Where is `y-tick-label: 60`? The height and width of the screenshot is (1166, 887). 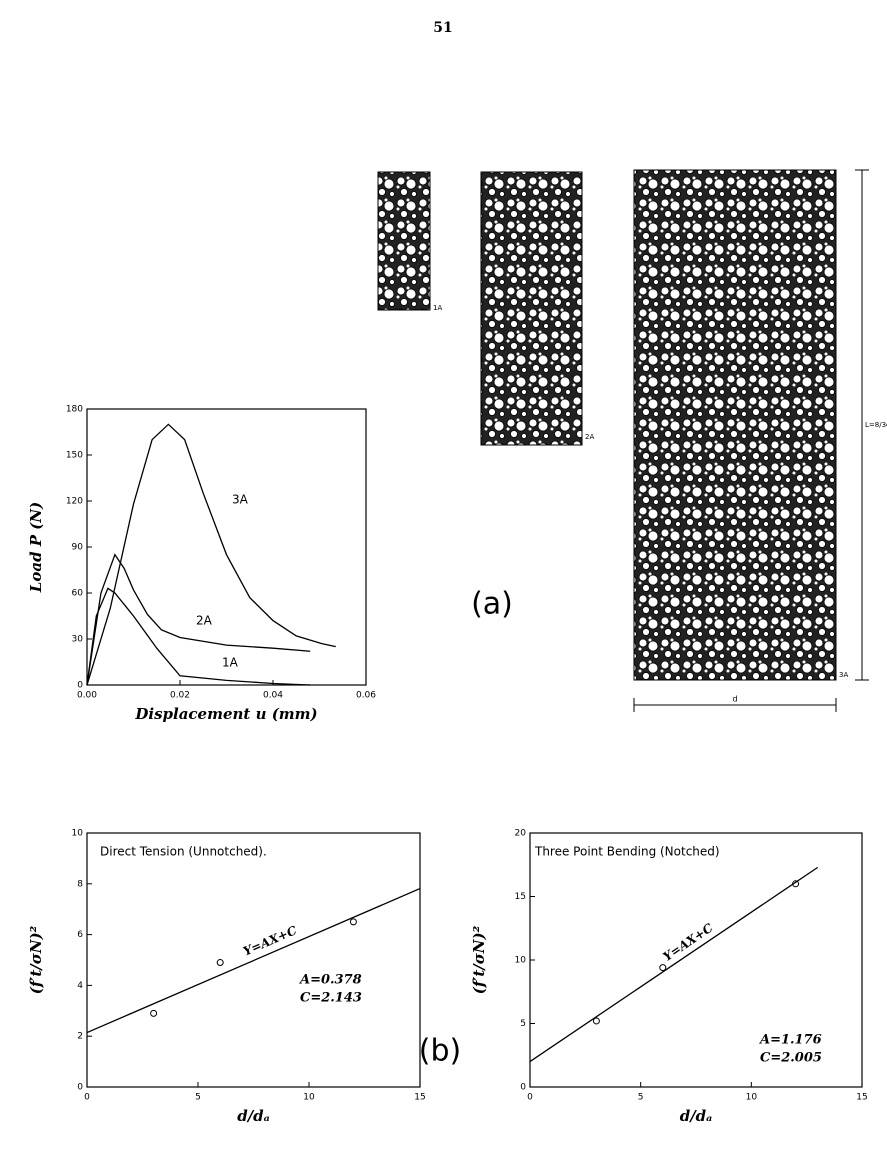 y-tick-label: 60 is located at coordinates (78, 594).